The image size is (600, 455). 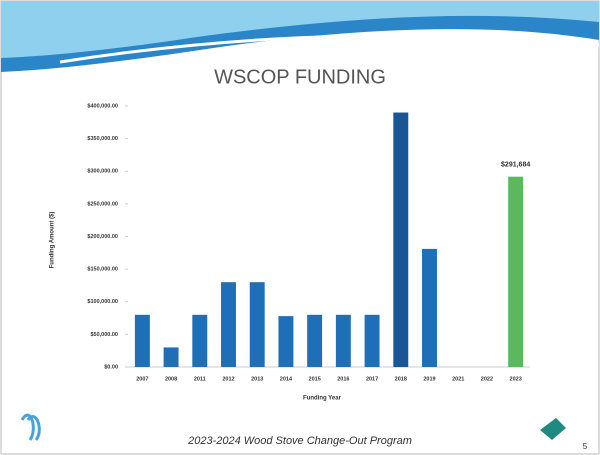 What do you see at coordinates (315, 379) in the screenshot?
I see `x-tick-label: 2015` at bounding box center [315, 379].